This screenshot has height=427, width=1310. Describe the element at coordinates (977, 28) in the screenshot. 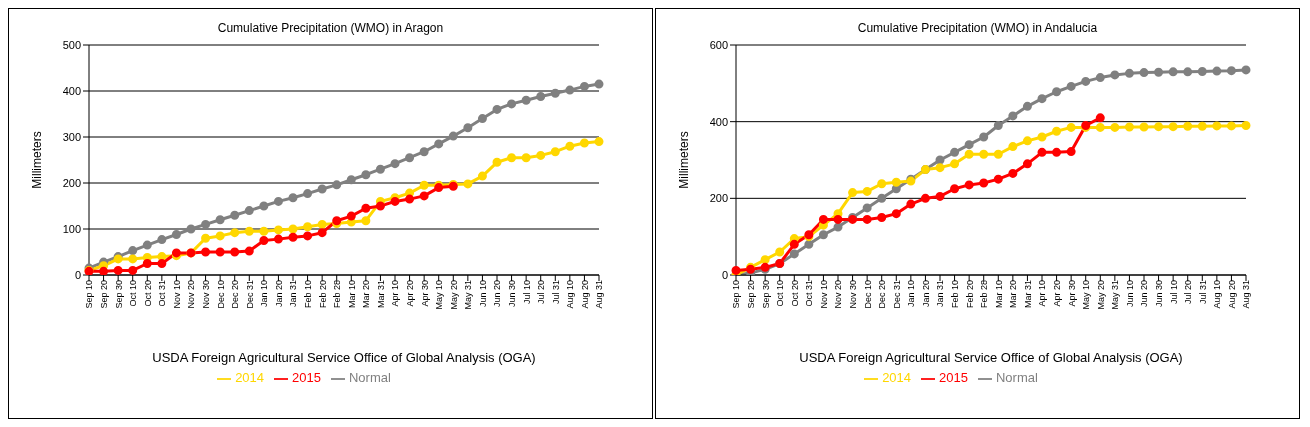

I see `chart-title: Cumulative Precipitation (WMO) in Andalucia` at that location.